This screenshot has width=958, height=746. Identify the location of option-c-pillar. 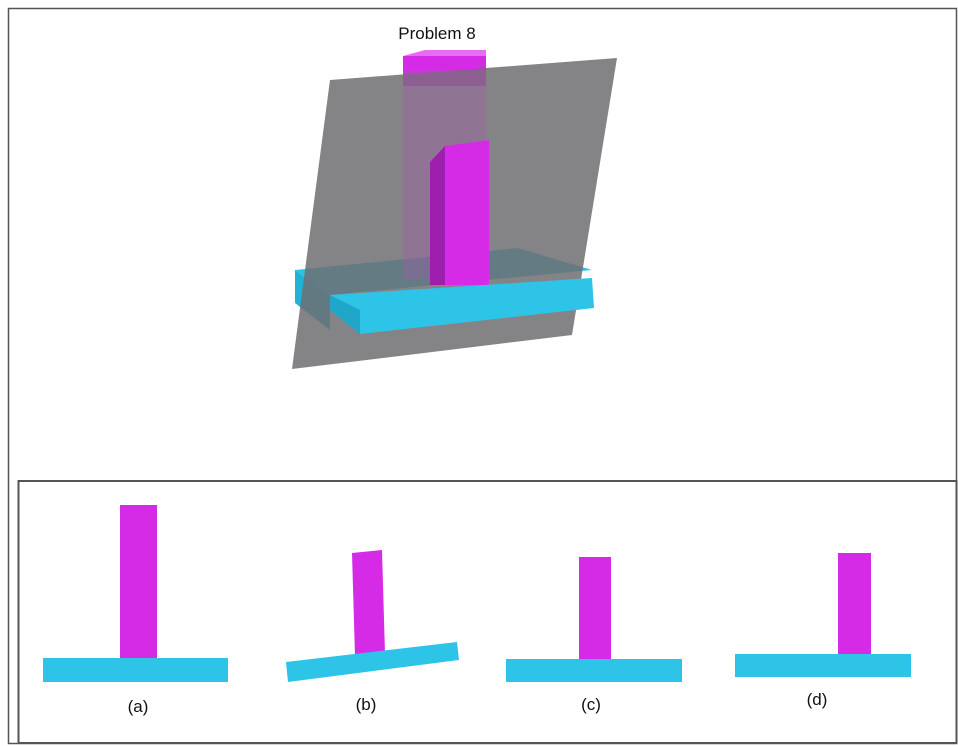
(595, 609).